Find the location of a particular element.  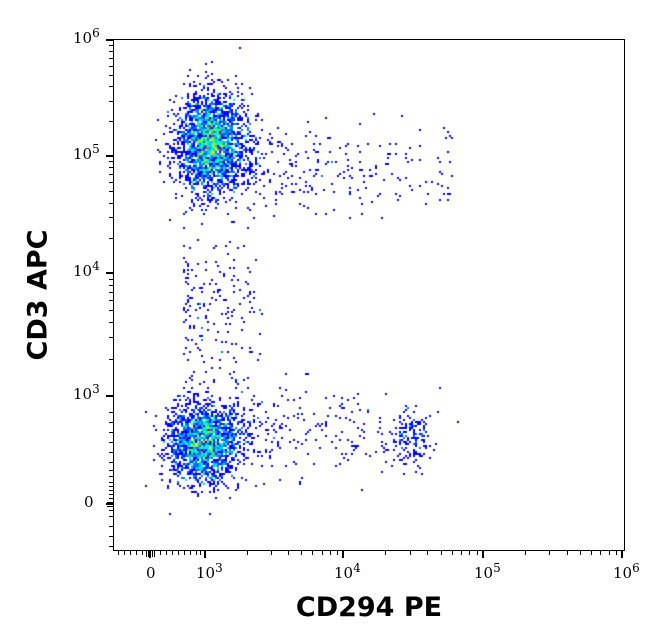

x-tick-label: 10⁵ is located at coordinates (487, 571).